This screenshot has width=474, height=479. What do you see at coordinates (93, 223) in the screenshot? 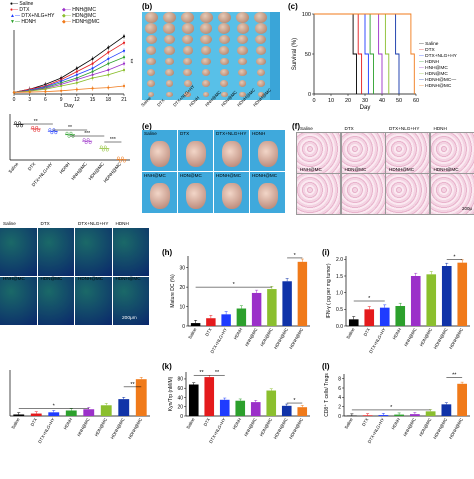
I see `fluorescence-label: DTX+NLG+HY` at bounding box center [93, 223].